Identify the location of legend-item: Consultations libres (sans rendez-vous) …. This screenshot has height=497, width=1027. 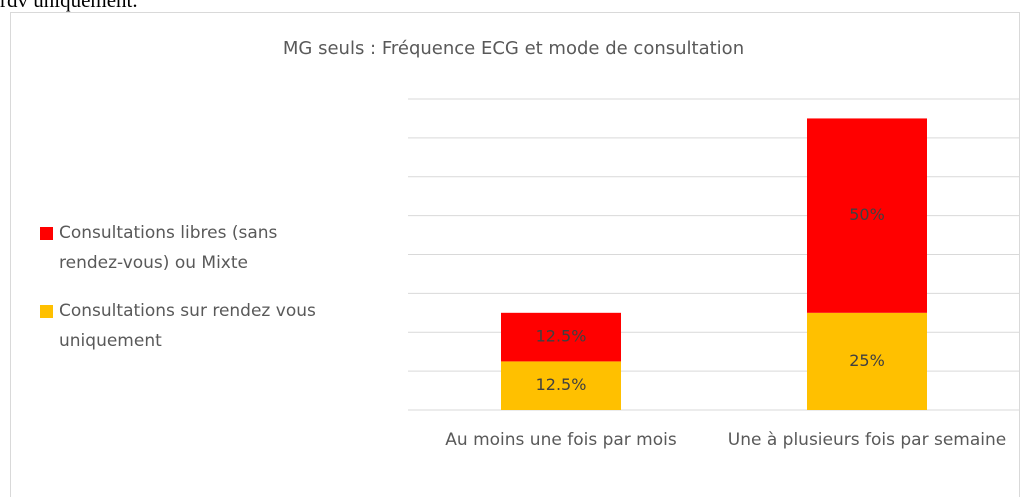
(190, 248).